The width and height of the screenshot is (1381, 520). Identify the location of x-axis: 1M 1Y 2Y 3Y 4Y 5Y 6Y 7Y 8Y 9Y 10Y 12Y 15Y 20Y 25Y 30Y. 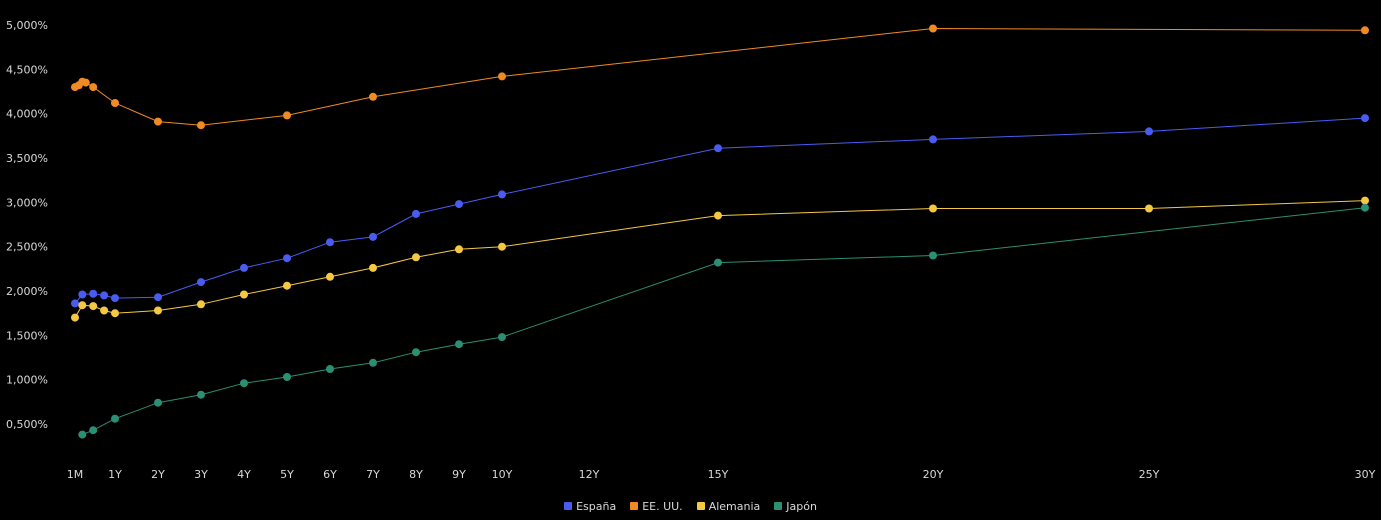
(721, 474).